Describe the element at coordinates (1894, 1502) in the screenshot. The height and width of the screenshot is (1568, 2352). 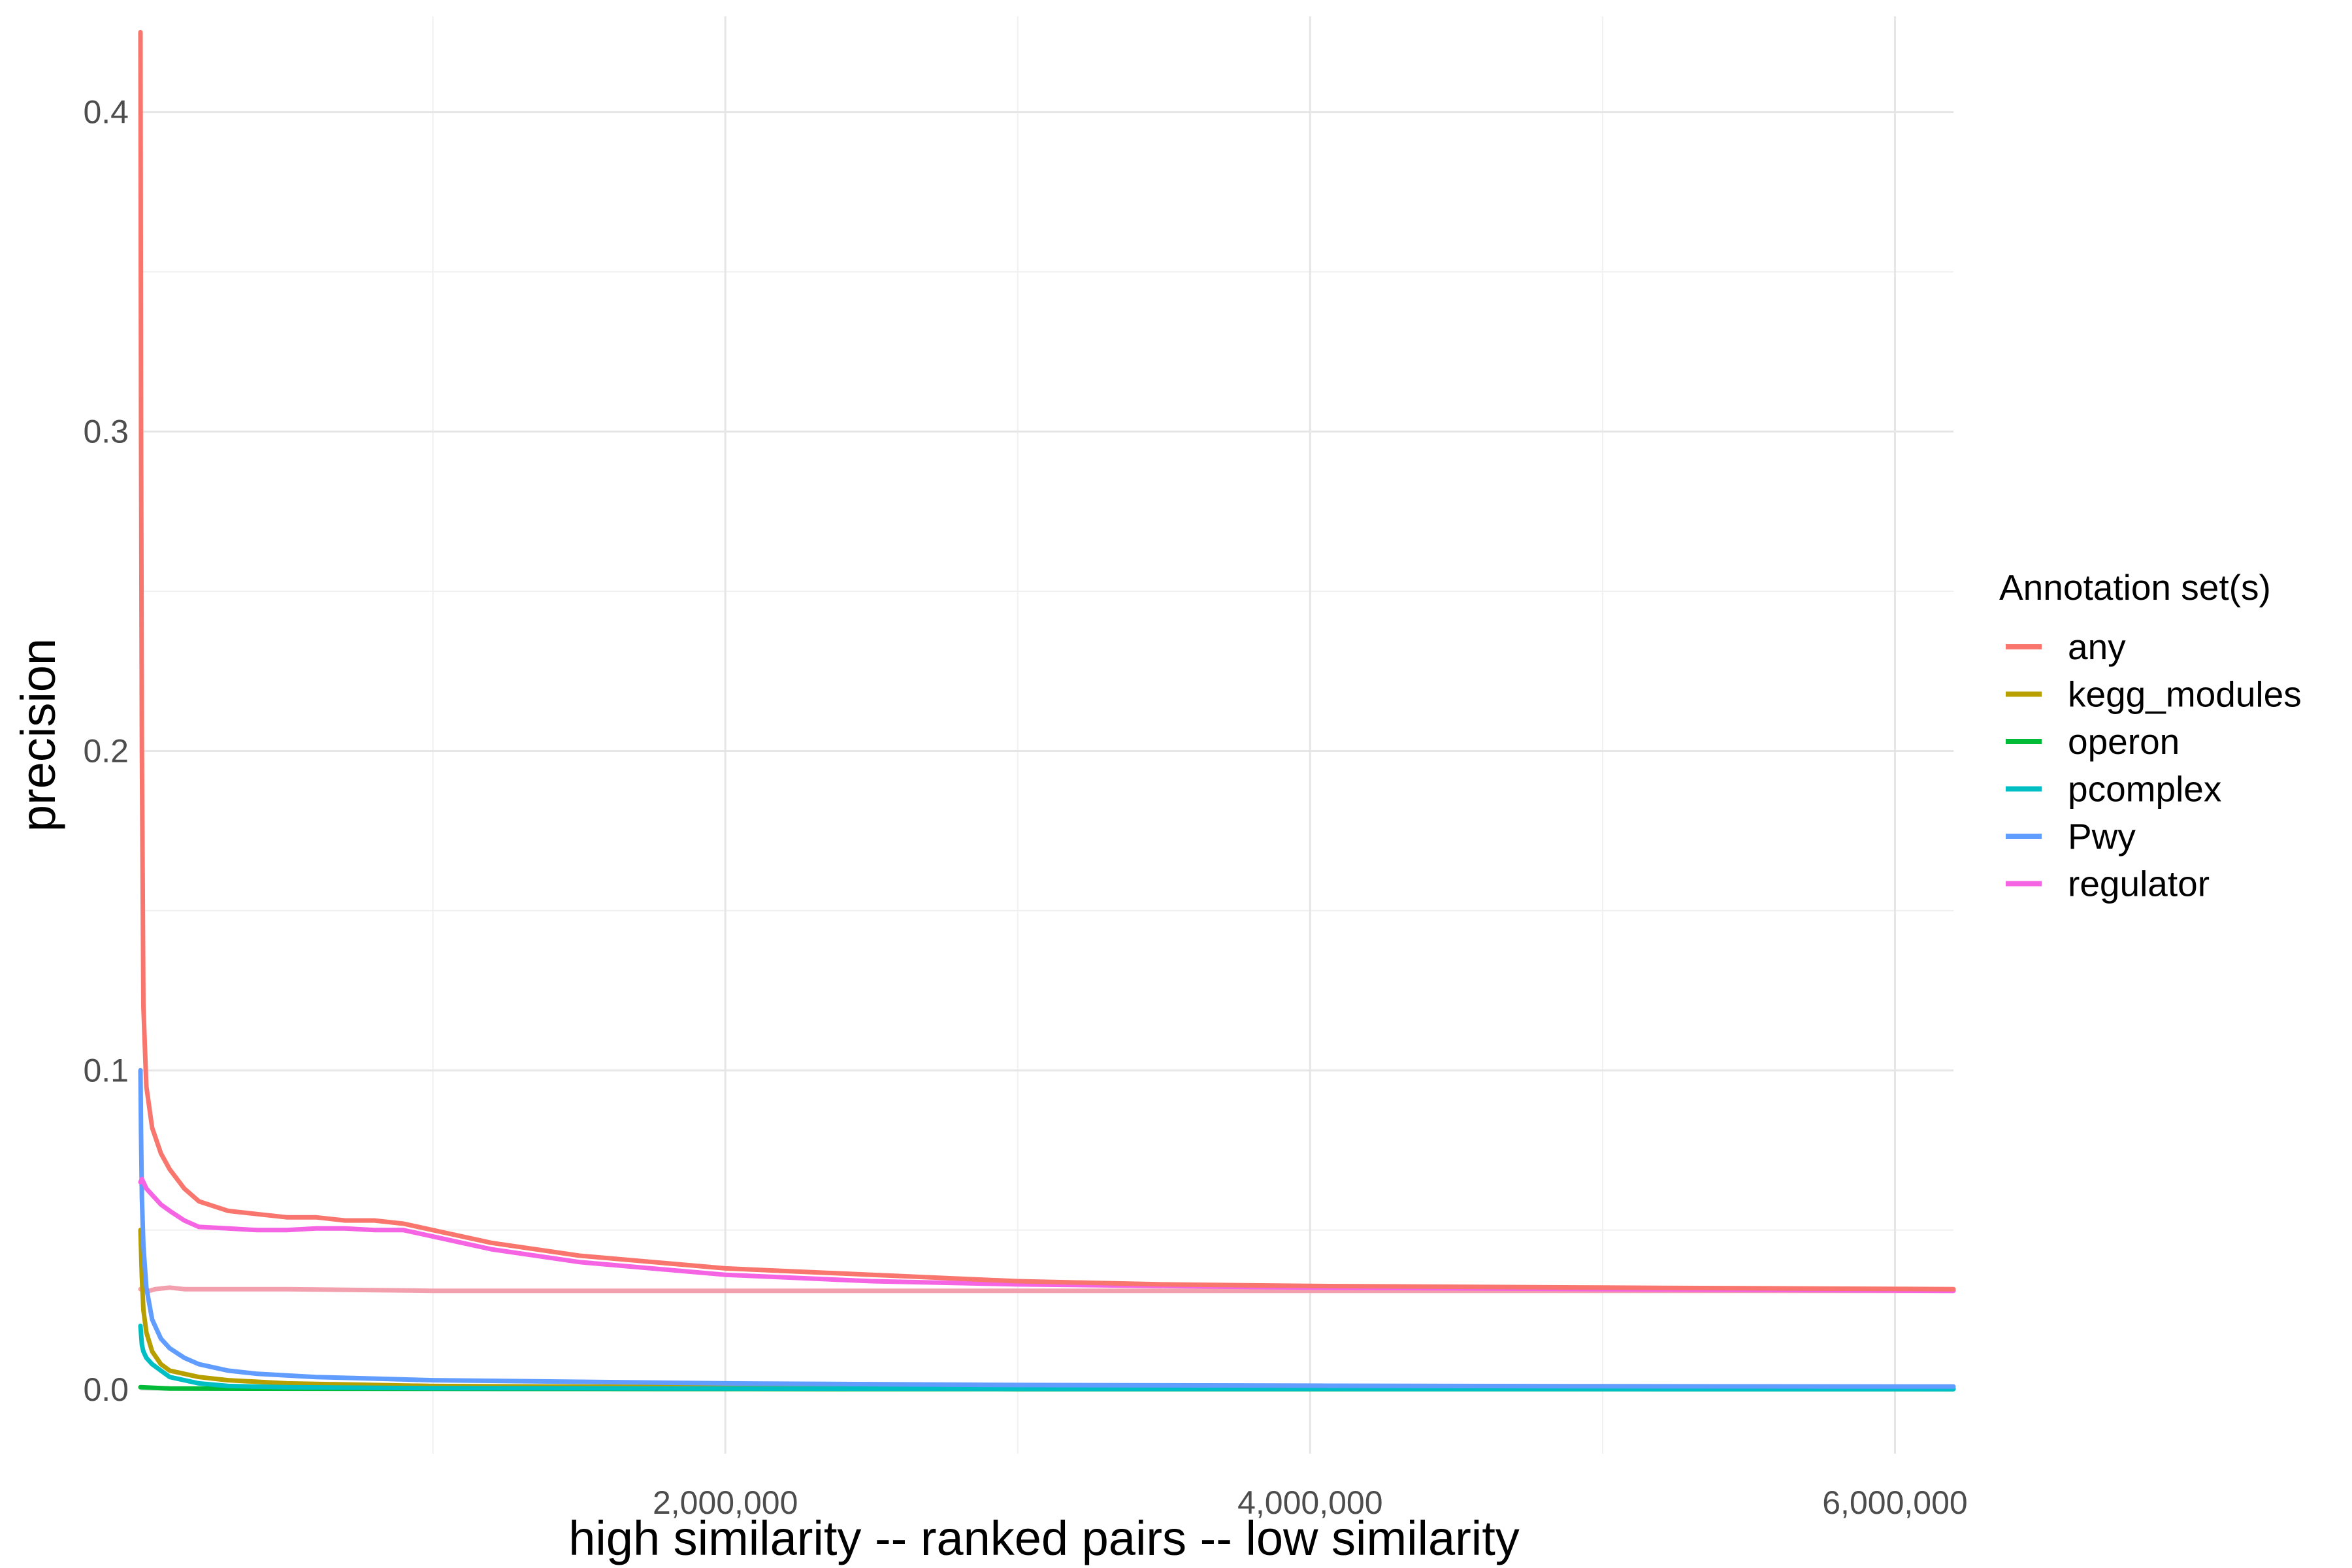
I see `x-tick-label: 6,000,000` at that location.